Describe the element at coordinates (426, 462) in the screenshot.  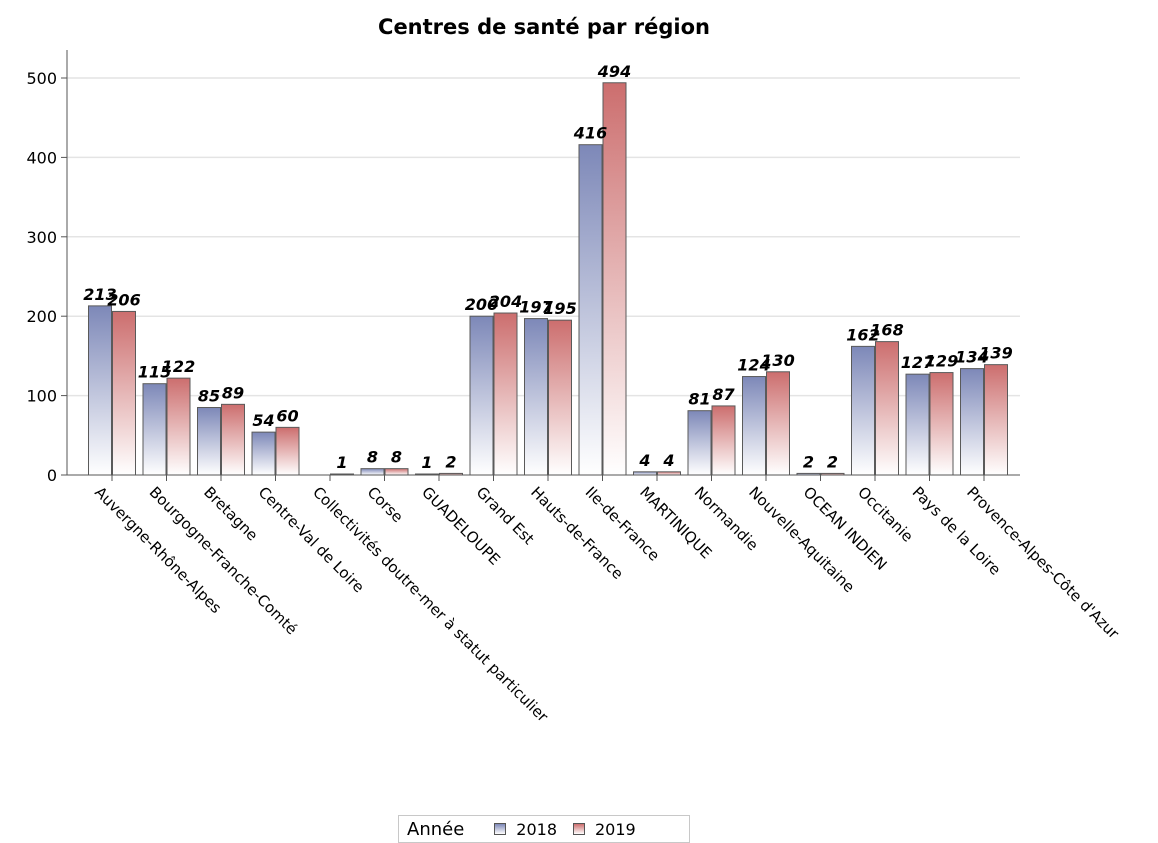
I see `data-label-2018-6: 1` at that location.